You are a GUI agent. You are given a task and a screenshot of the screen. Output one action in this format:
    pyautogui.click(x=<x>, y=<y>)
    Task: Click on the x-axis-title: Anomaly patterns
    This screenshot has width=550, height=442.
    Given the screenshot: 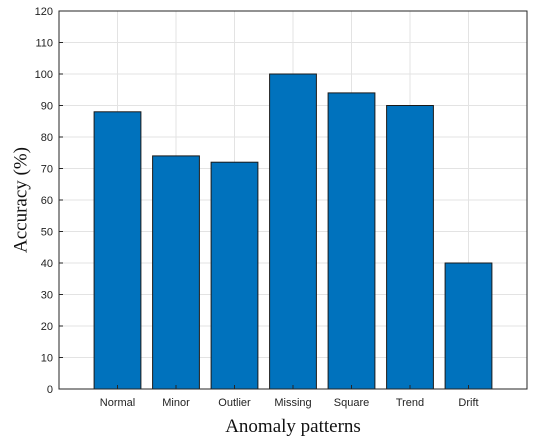 What is the action you would take?
    pyautogui.click(x=293, y=426)
    